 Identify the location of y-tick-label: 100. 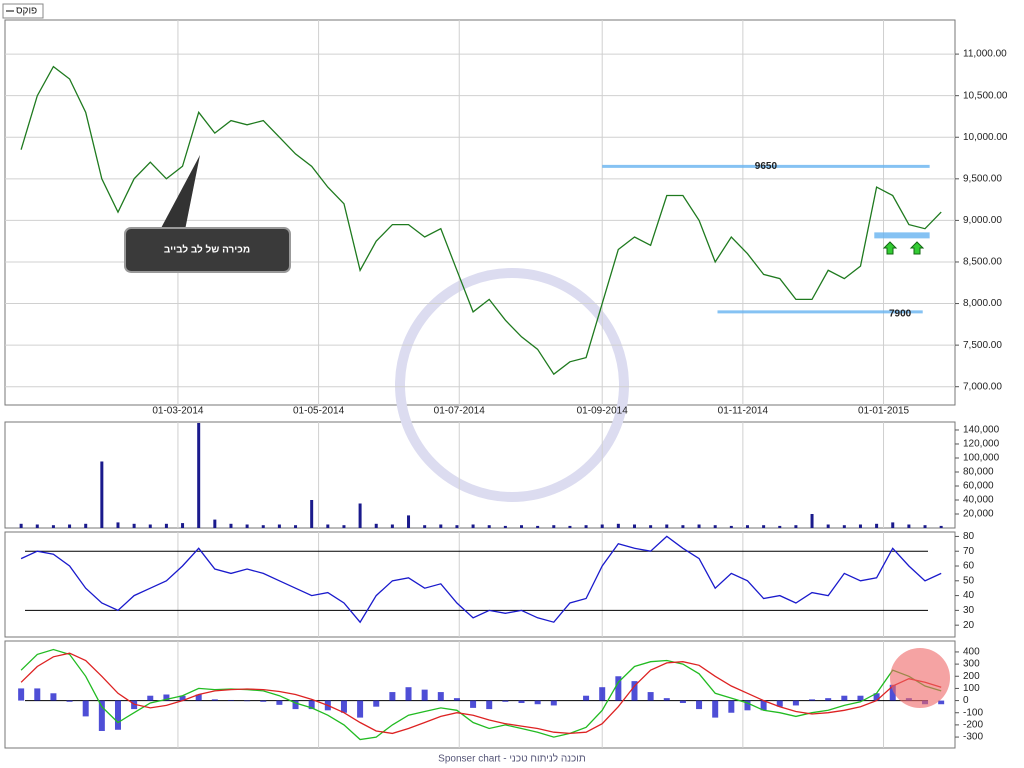
(971, 688).